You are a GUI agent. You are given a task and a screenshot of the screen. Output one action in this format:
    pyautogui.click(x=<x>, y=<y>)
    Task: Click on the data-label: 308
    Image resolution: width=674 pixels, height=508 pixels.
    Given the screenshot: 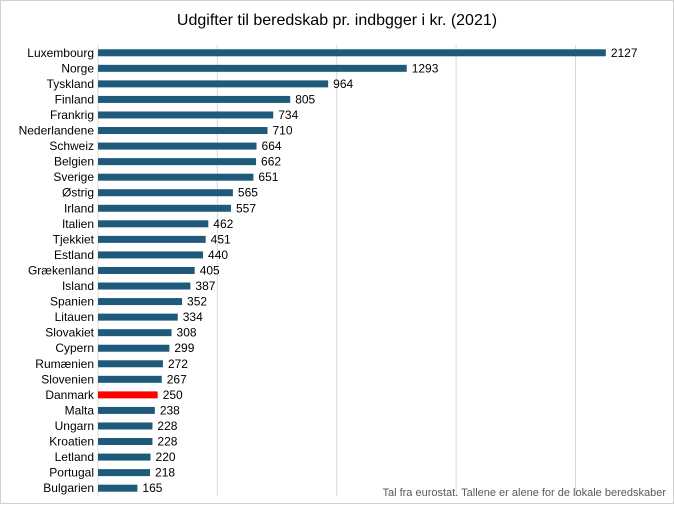 What is the action you would take?
    pyautogui.click(x=187, y=333)
    